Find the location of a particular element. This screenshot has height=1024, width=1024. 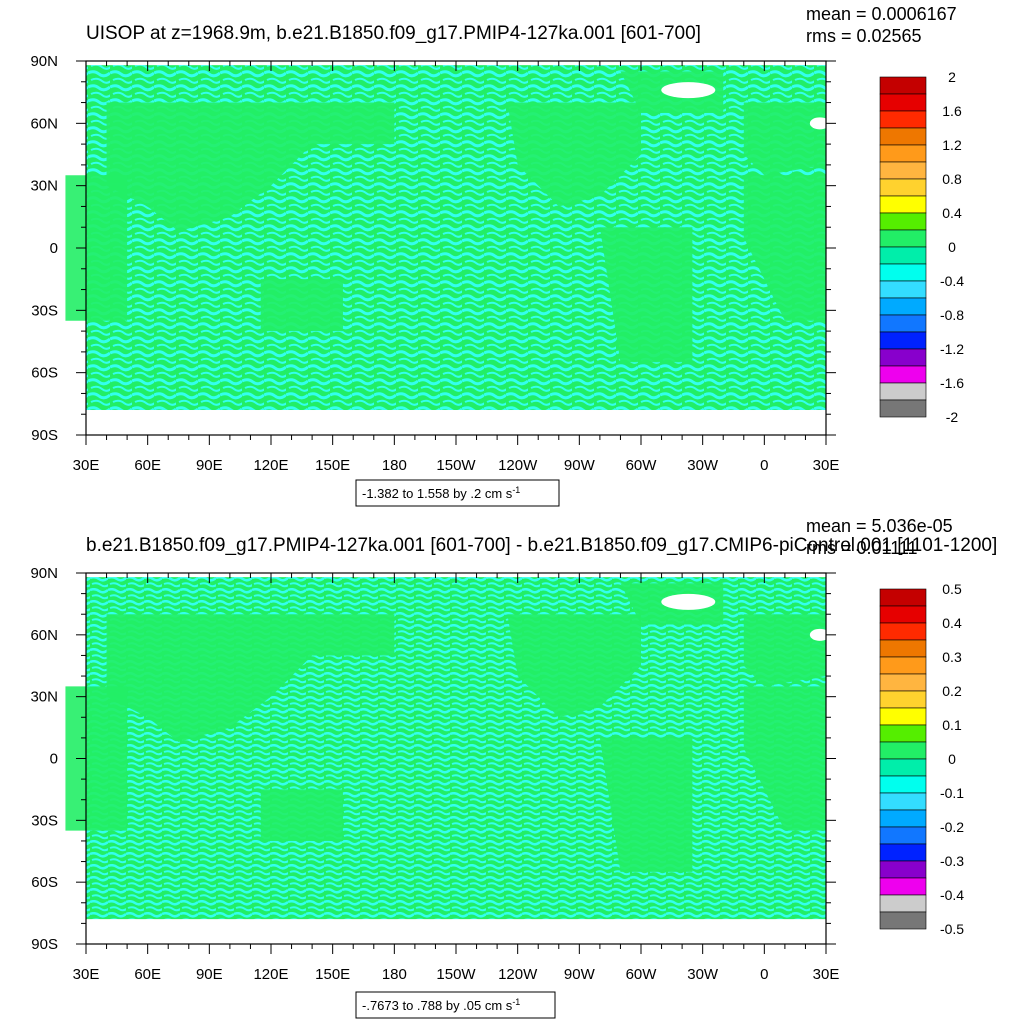

missing-data-patch is located at coordinates (819, 634).